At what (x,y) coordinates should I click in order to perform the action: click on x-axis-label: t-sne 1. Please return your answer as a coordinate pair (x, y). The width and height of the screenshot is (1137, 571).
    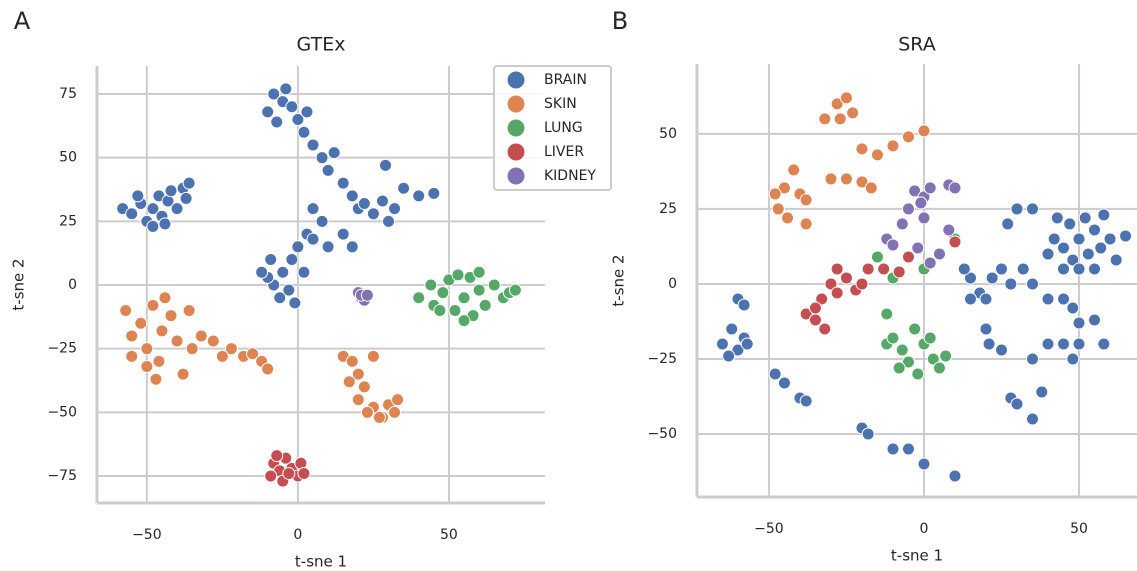
    Looking at the image, I should click on (917, 556).